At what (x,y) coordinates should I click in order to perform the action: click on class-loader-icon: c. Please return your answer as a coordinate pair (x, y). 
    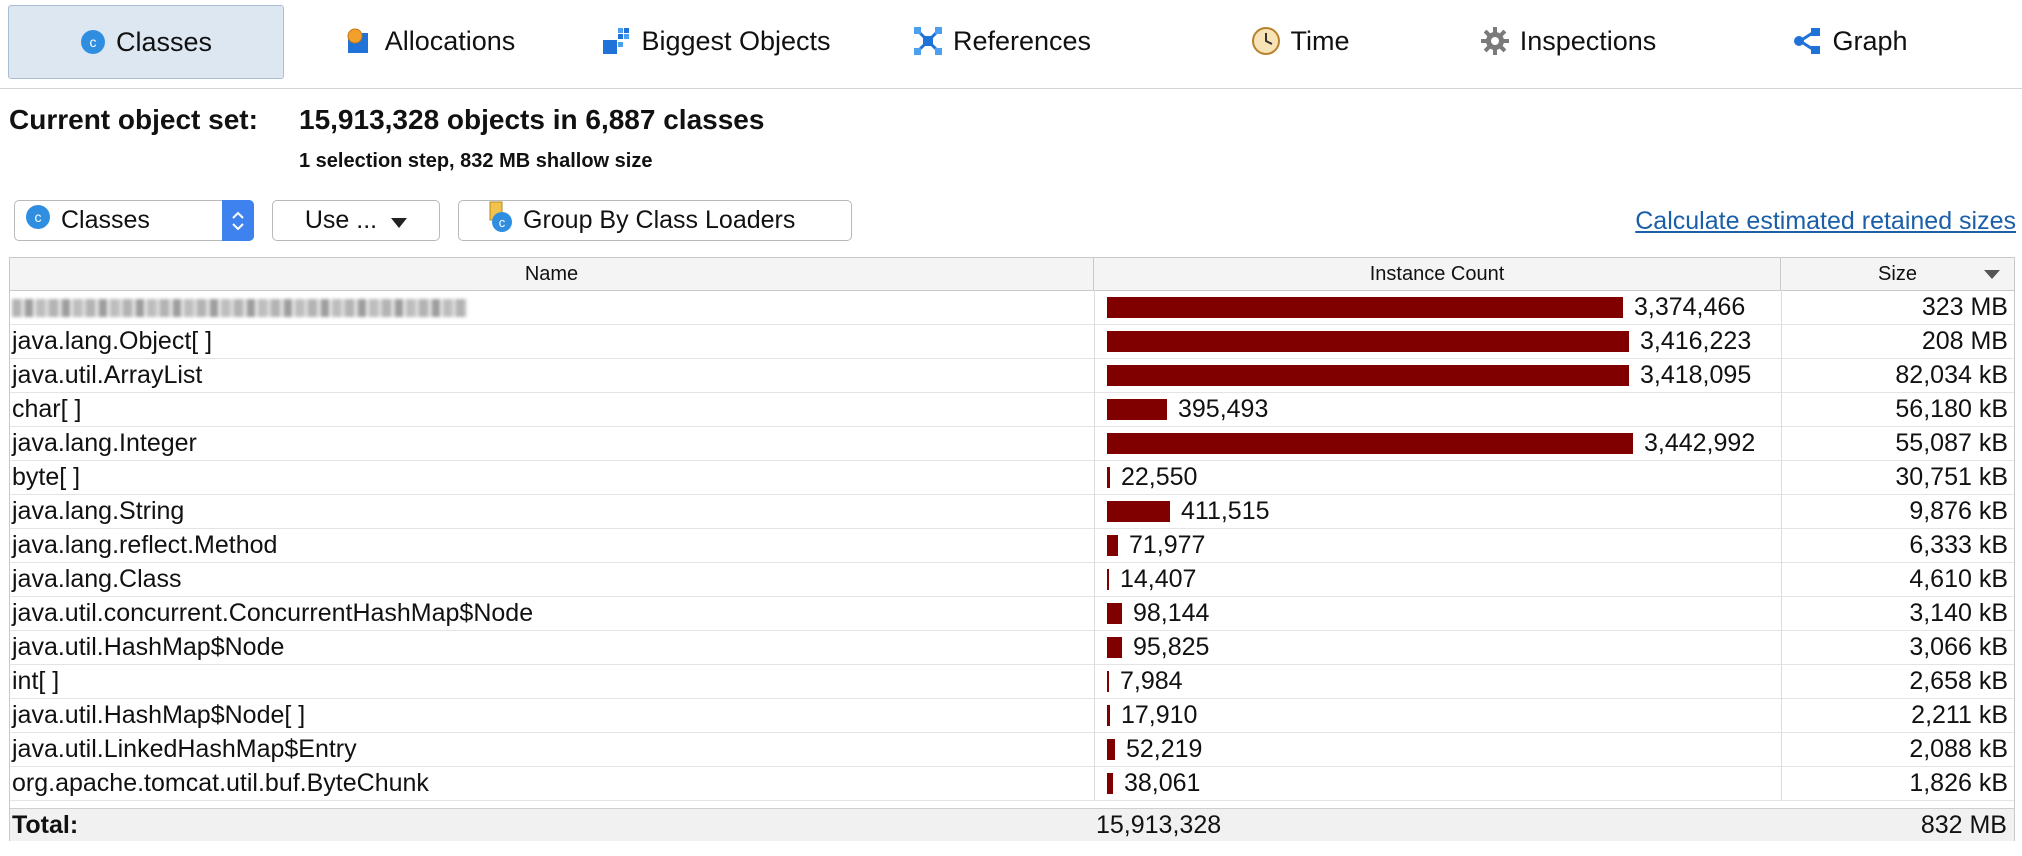
    Looking at the image, I should click on (501, 220).